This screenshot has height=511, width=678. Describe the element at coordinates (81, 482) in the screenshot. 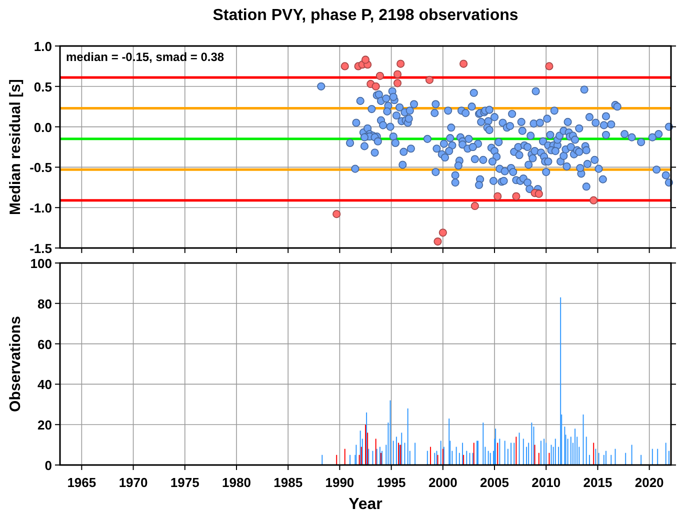

I see `x-tick-label: 1965` at that location.